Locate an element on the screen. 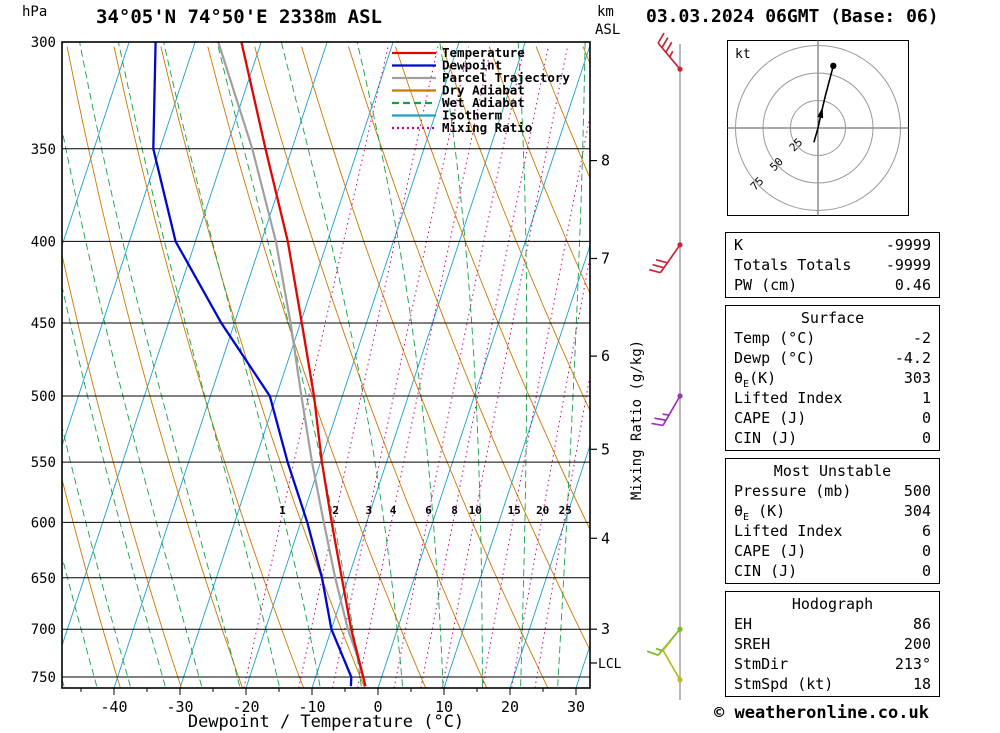 The image size is (1000, 733). stat-row: Lifted Index 1 is located at coordinates (832, 398).